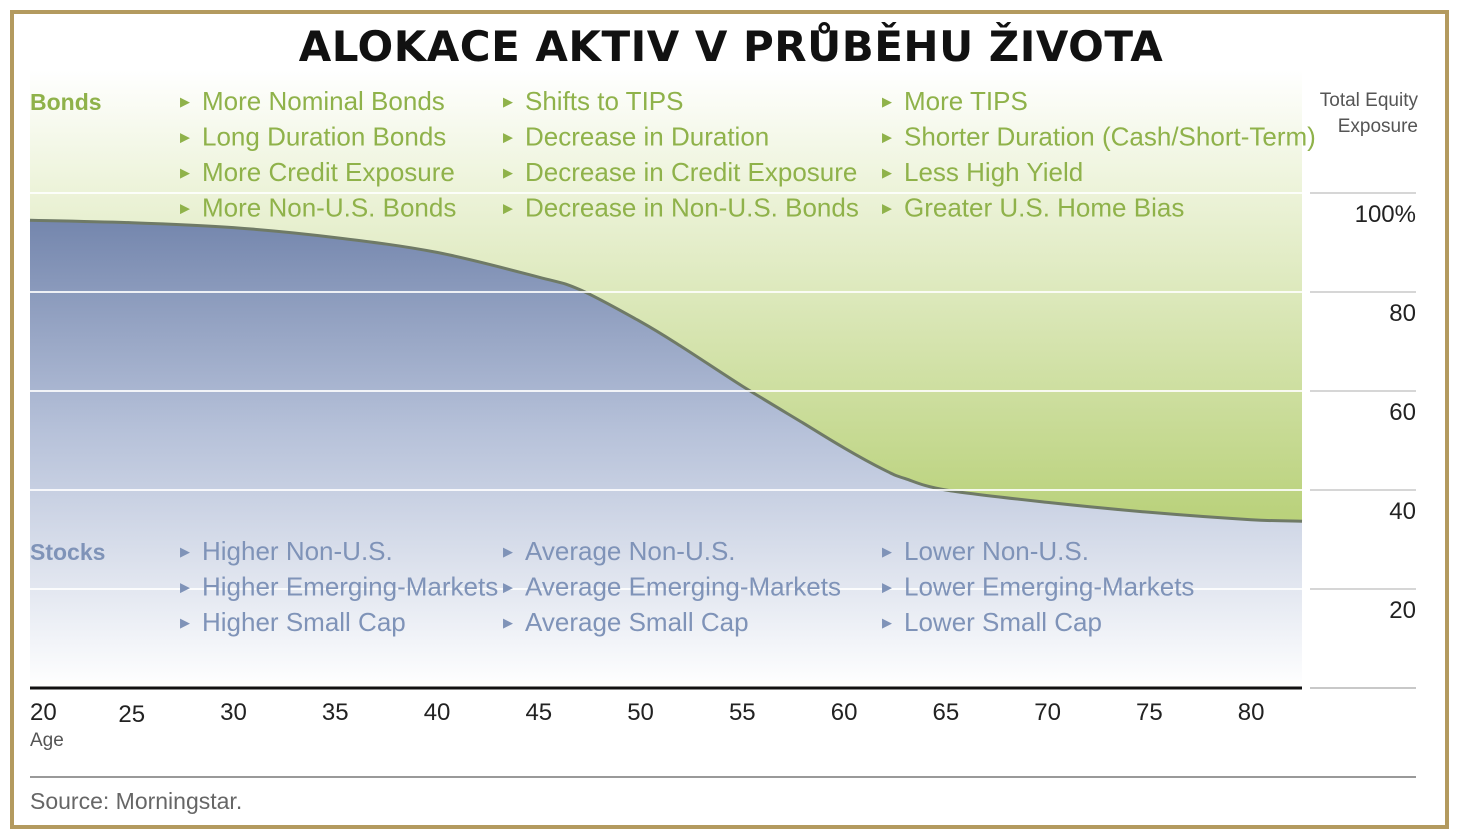 The height and width of the screenshot is (838, 1462). Describe the element at coordinates (1402, 610) in the screenshot. I see `y-tick-label: 20` at that location.